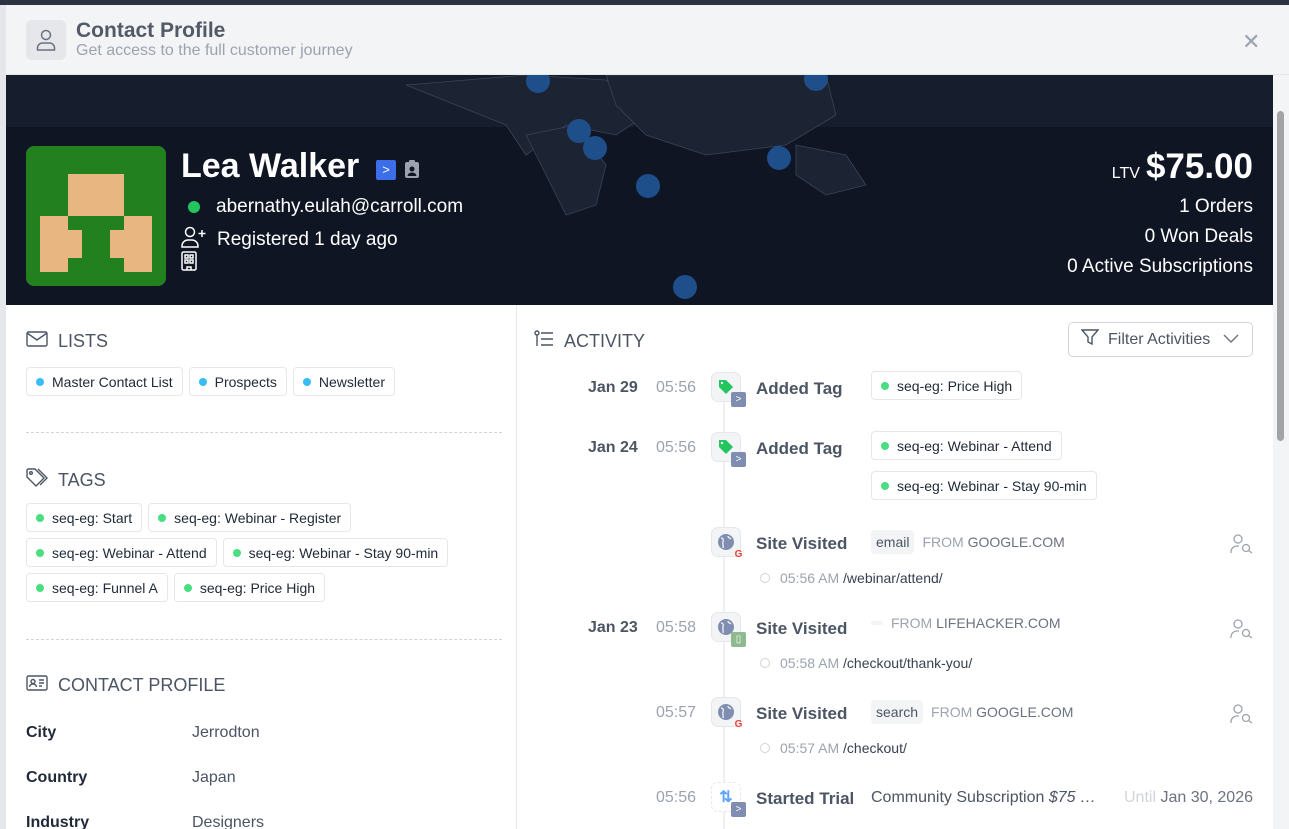 Image resolution: width=1289 pixels, height=829 pixels. Describe the element at coordinates (96, 216) in the screenshot. I see `avatar` at that location.